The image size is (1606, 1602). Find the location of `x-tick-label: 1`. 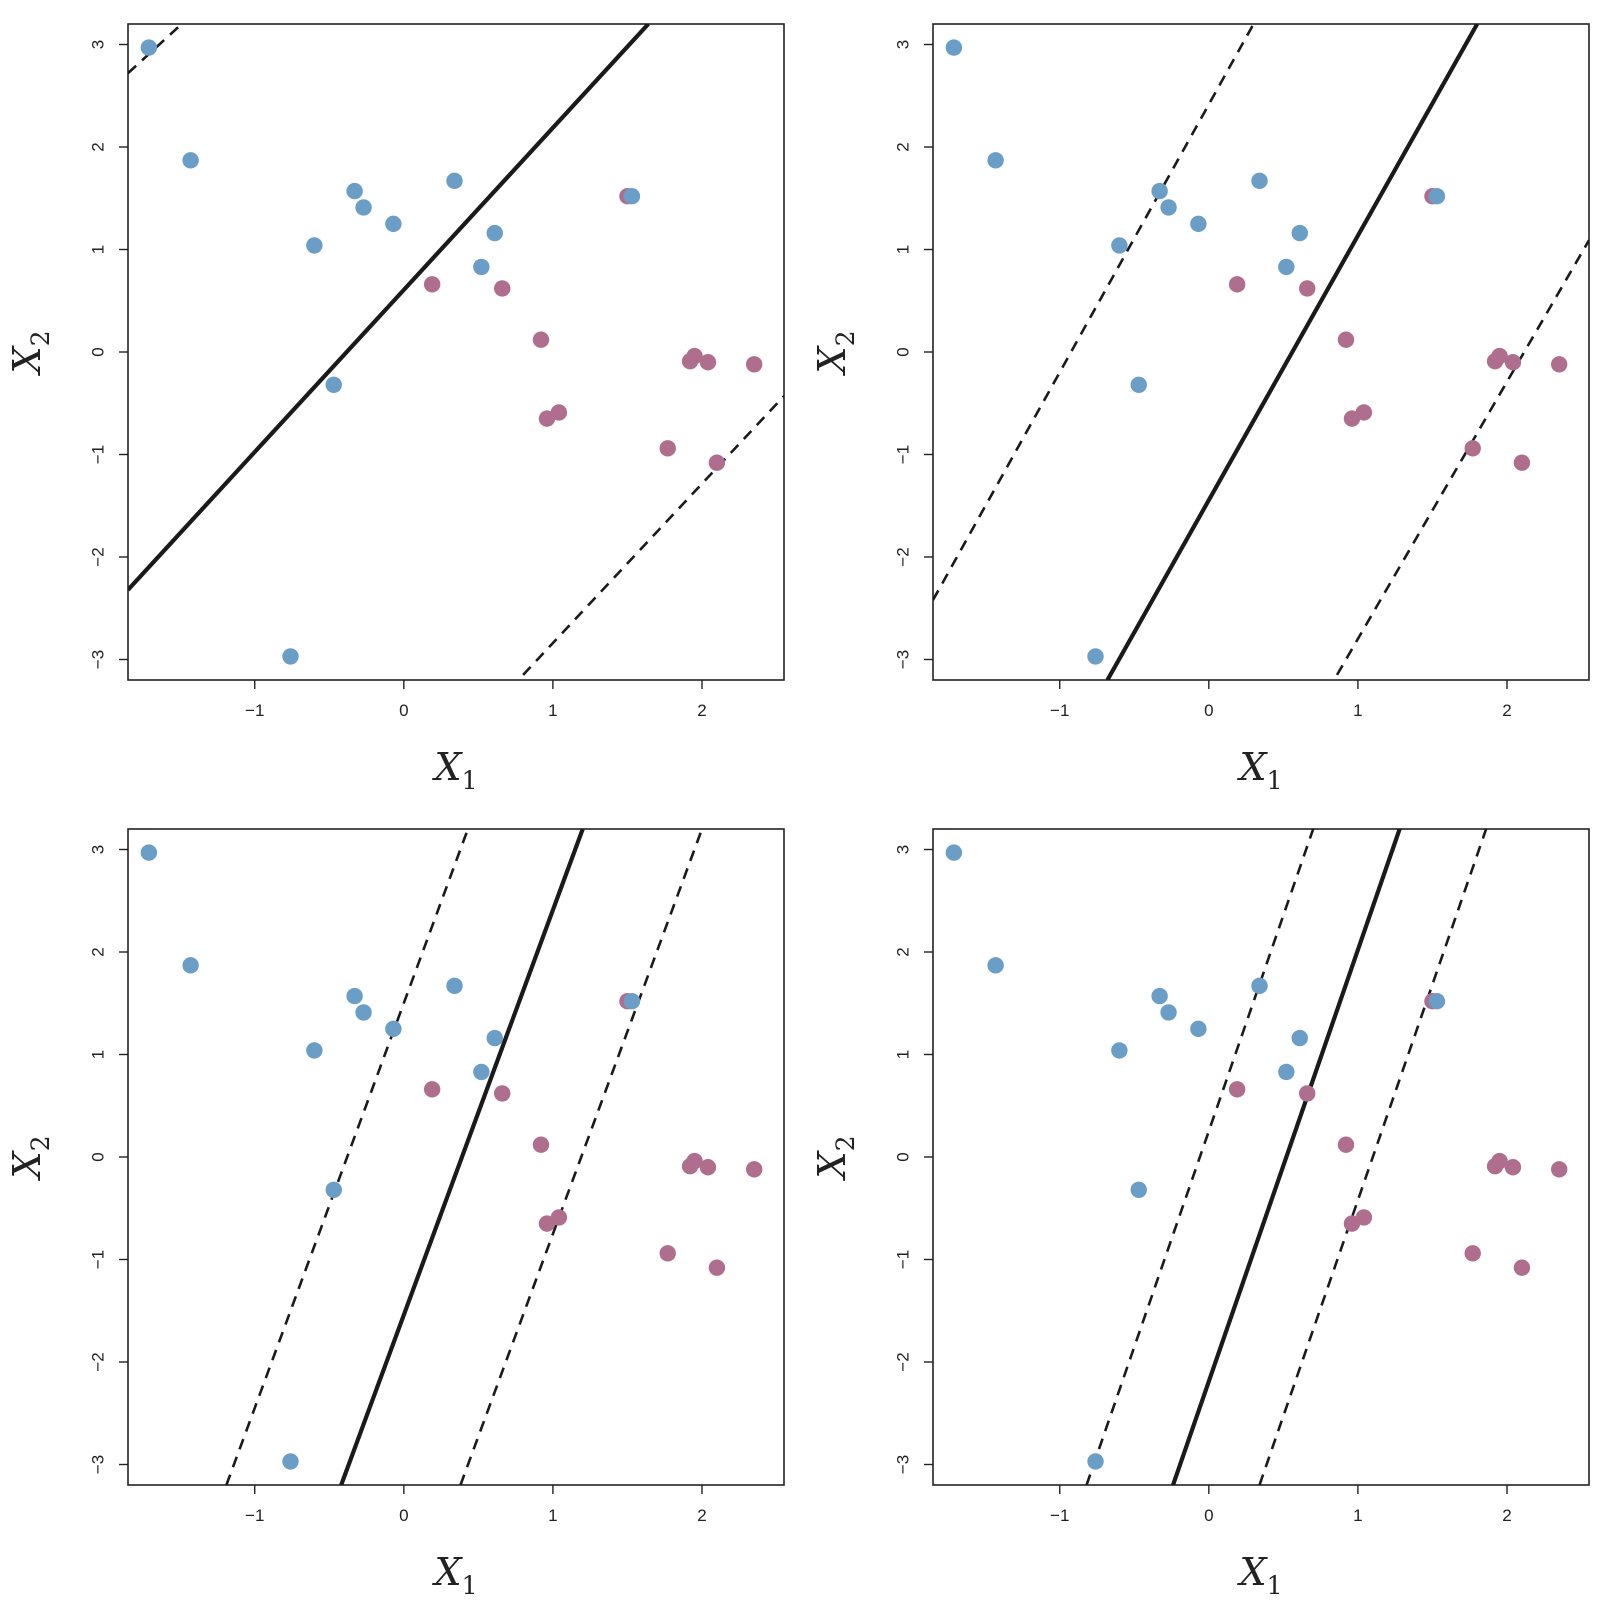

x-tick-label: 1 is located at coordinates (552, 710).